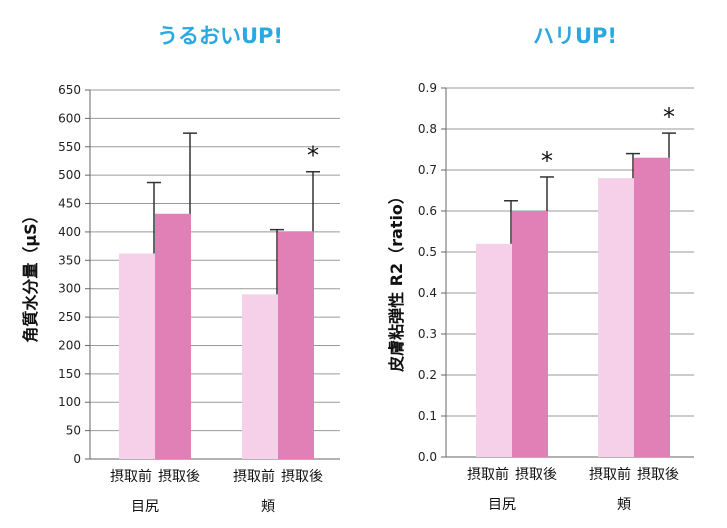 The image size is (727, 528). I want to click on firmness-ytick-label: 0.5, so click(427, 252).